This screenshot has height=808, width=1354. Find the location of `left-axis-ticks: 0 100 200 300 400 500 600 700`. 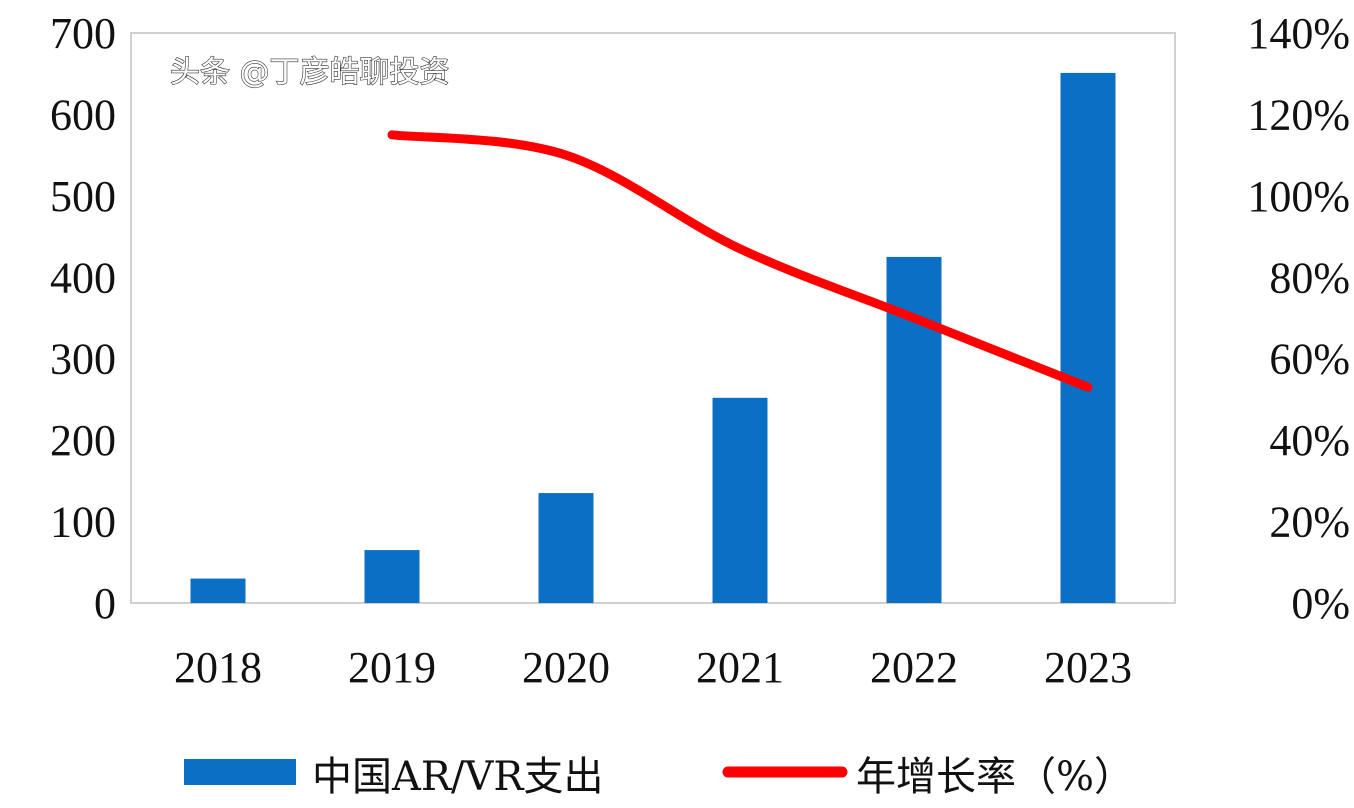

left-axis-ticks: 0 100 200 300 400 500 600 700 is located at coordinates (83, 318).